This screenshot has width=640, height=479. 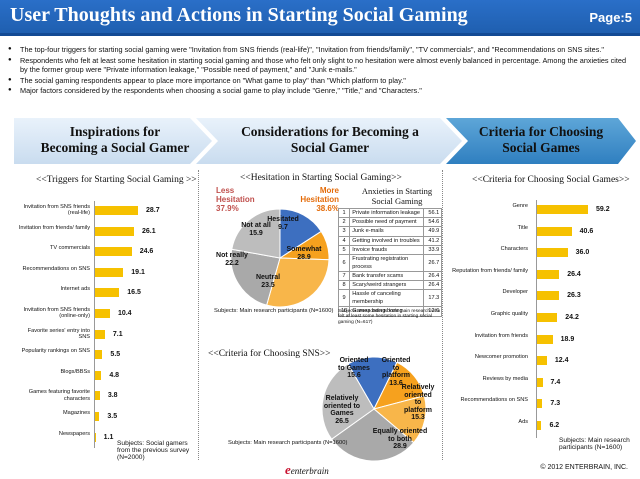 What do you see at coordinates (325, 141) in the screenshot?
I see `section-banner` at bounding box center [325, 141].